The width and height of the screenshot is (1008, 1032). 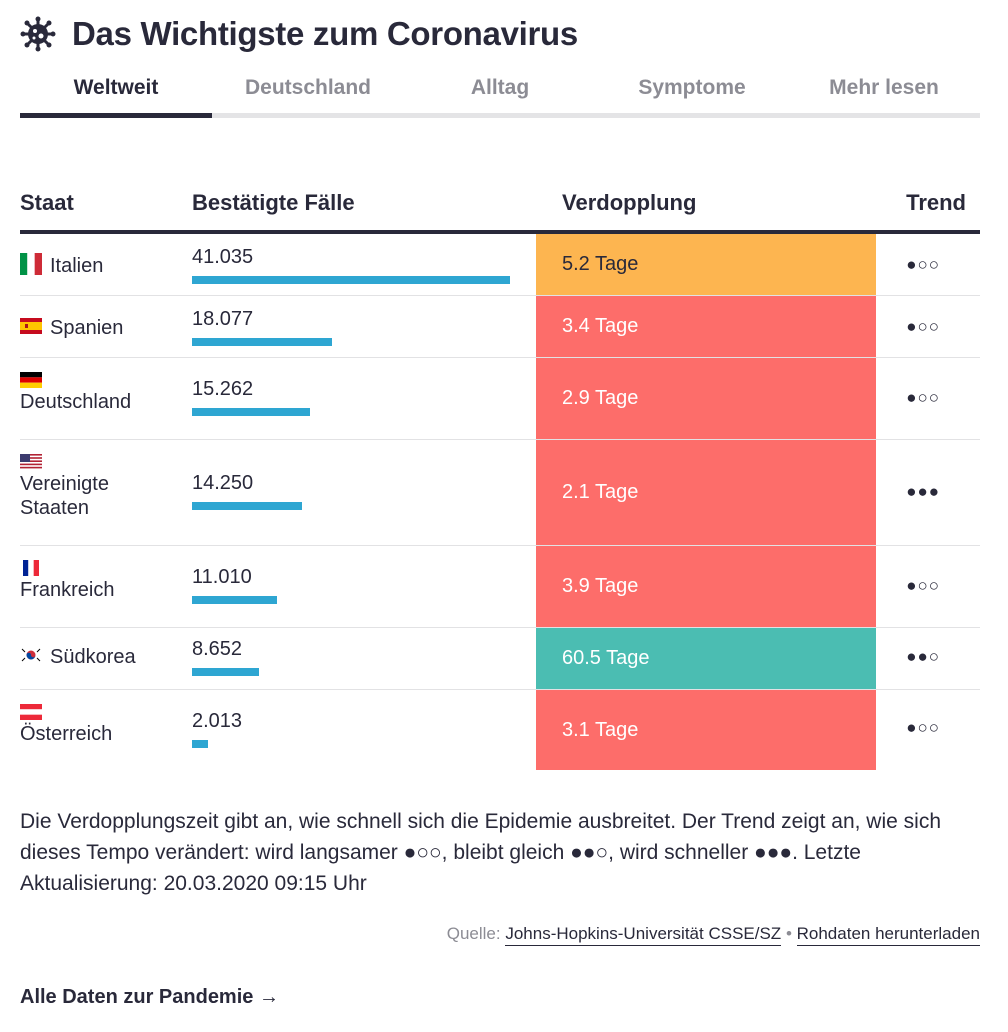 What do you see at coordinates (31, 712) in the screenshot?
I see `flag-at-icon` at bounding box center [31, 712].